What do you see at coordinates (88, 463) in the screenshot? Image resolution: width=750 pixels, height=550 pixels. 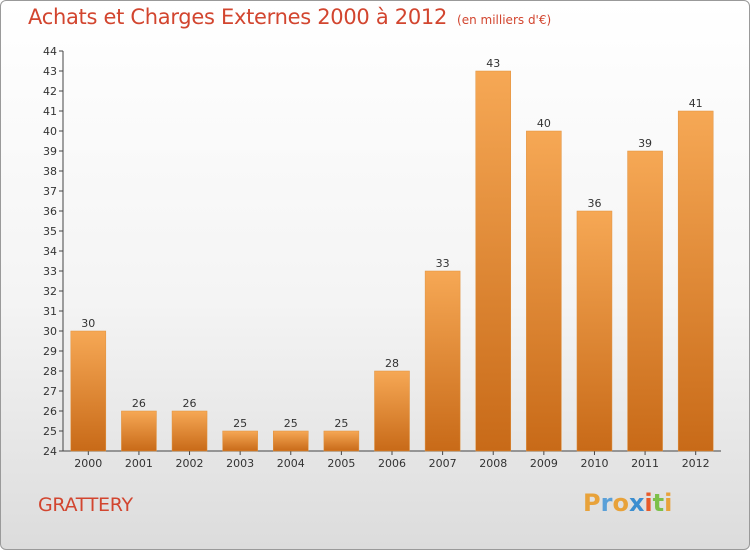 I see `x-tick-label: 2000` at bounding box center [88, 463].